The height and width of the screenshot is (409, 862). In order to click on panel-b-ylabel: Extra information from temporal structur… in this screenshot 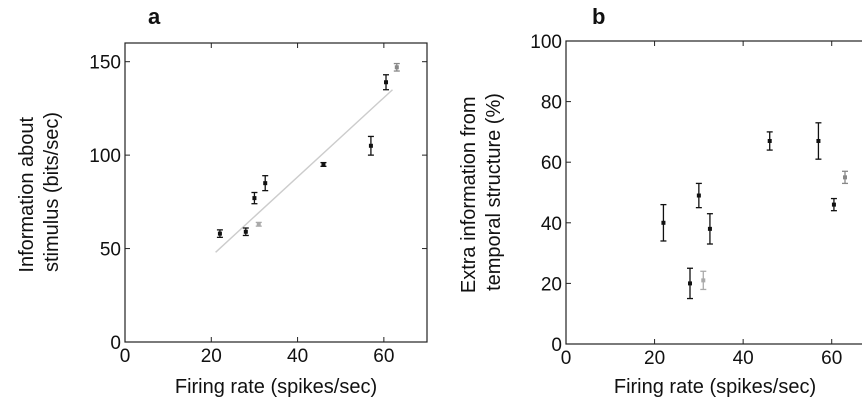, I will do `click(481, 192)`.